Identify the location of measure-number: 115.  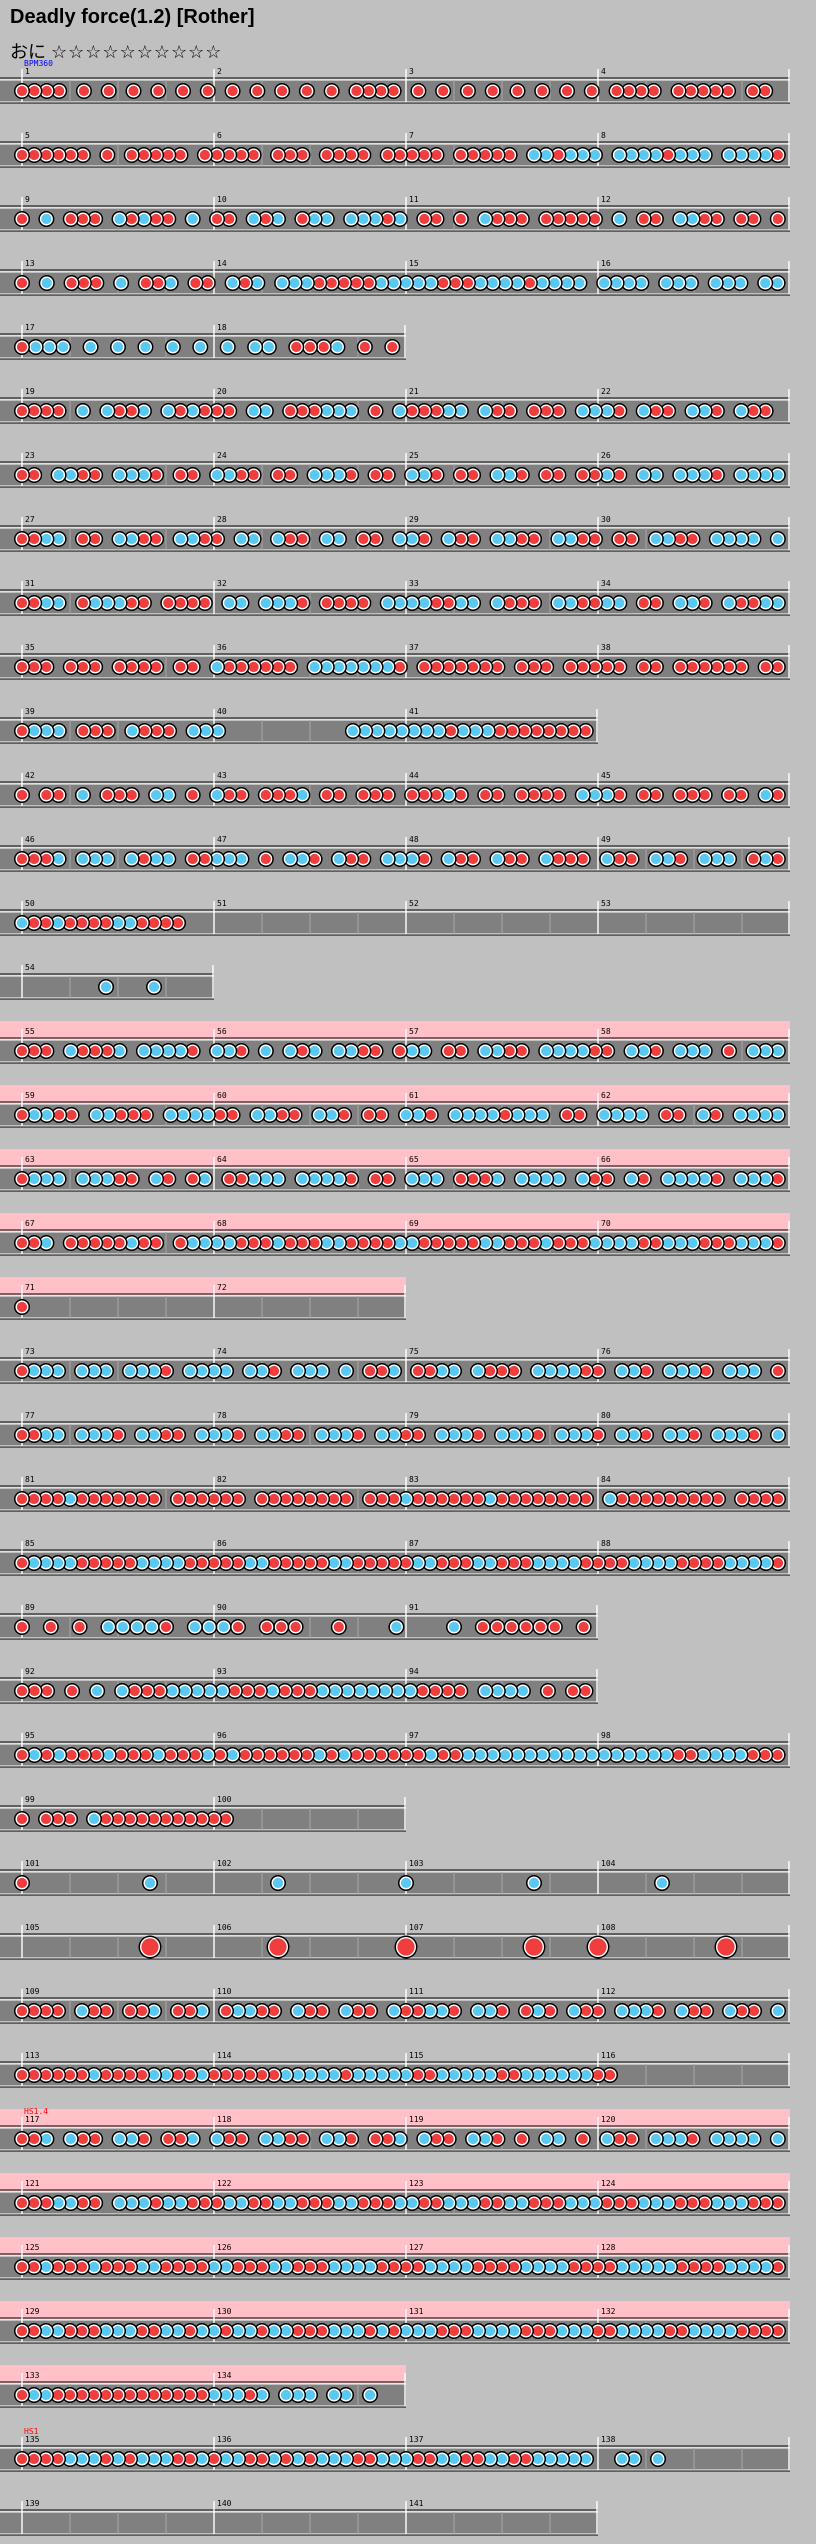
(416, 2055).